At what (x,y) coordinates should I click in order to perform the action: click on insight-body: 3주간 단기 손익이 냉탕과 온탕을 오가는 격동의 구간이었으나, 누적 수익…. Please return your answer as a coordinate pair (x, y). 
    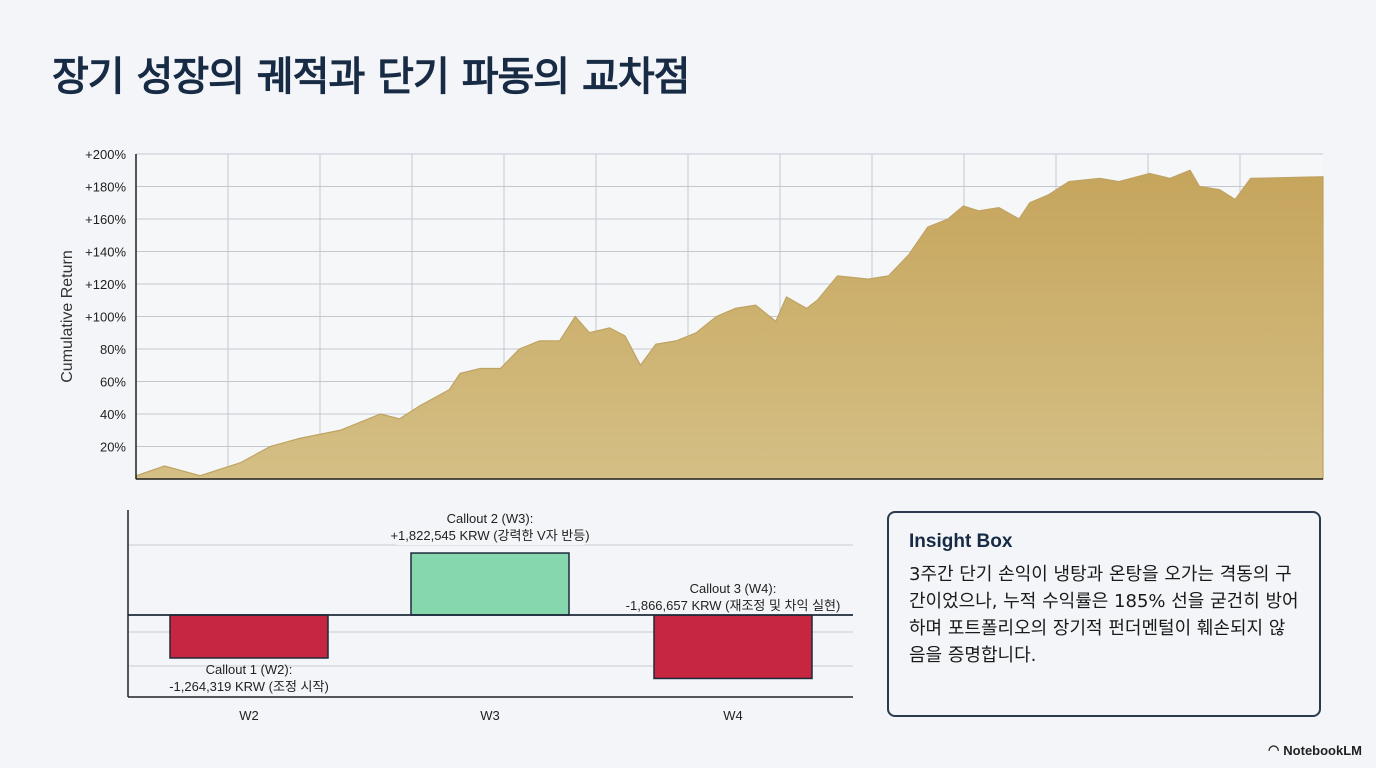
    Looking at the image, I should click on (1104, 615).